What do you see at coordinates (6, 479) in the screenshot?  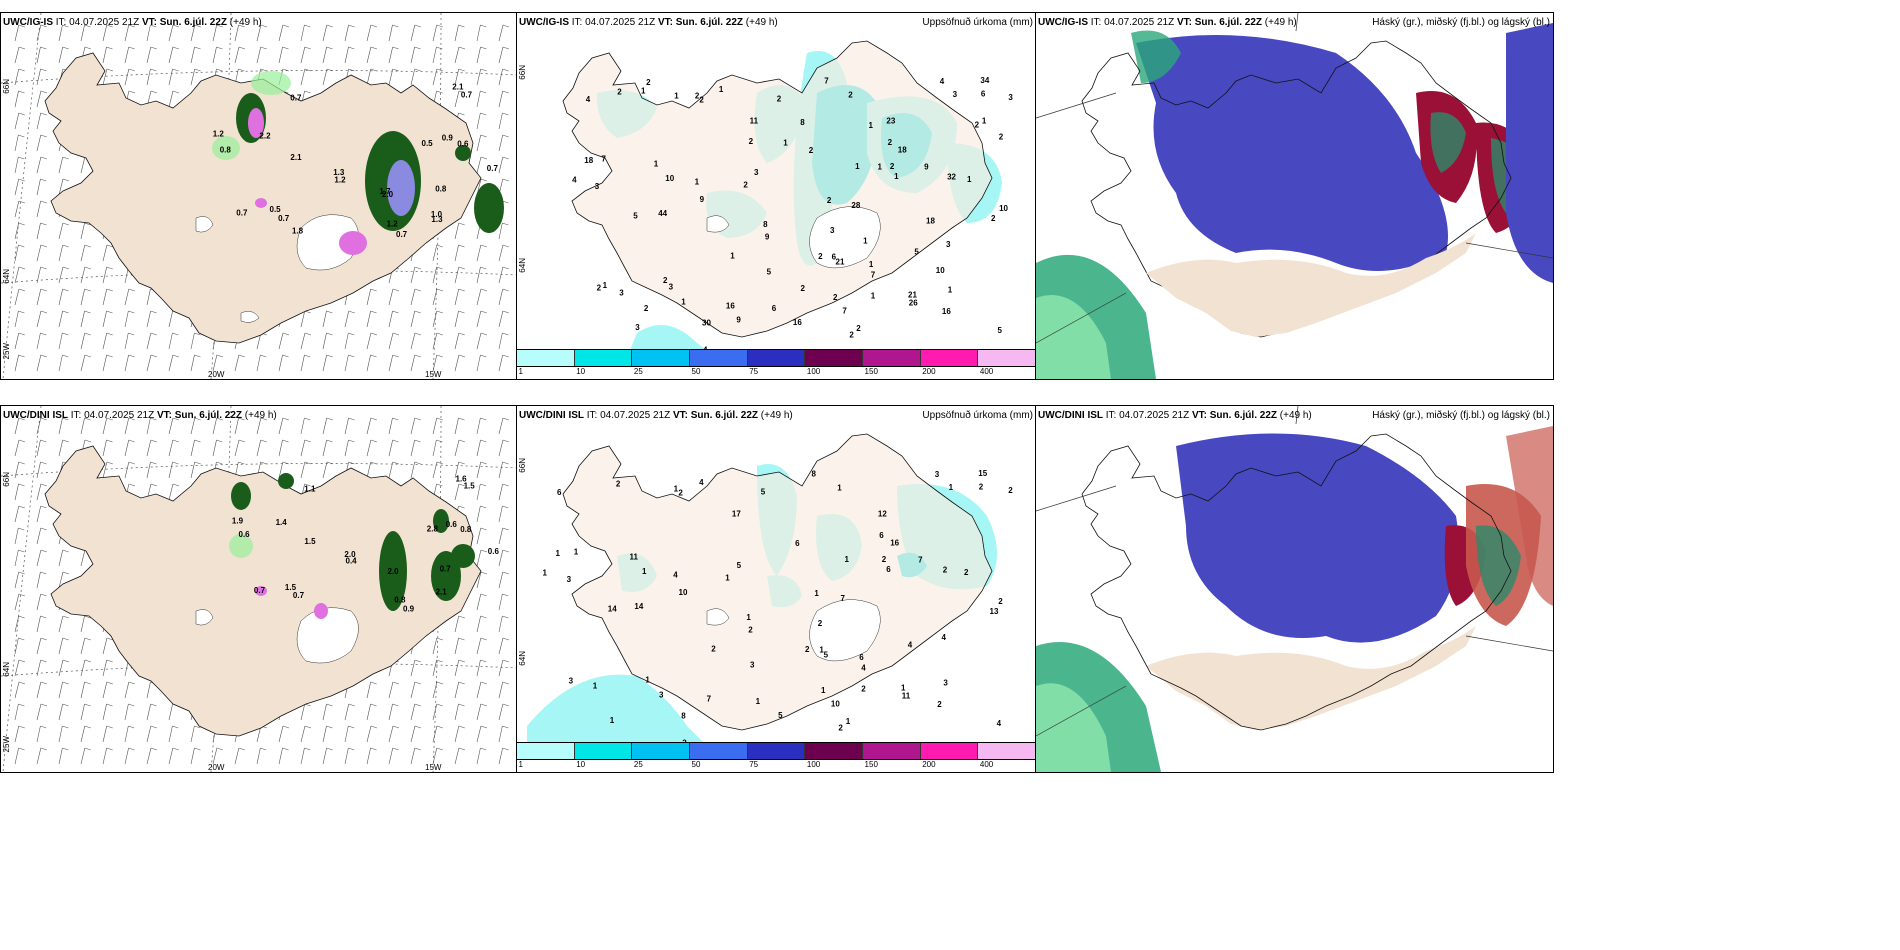 I see `lat-label-66: 66N` at bounding box center [6, 479].